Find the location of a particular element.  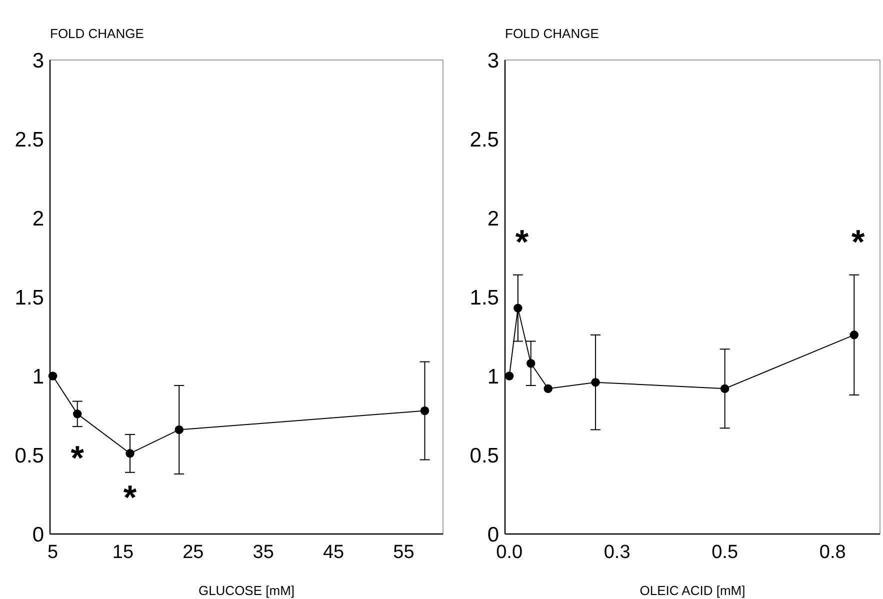

x-axis-title: GLUCOSE [mM] is located at coordinates (246, 590).